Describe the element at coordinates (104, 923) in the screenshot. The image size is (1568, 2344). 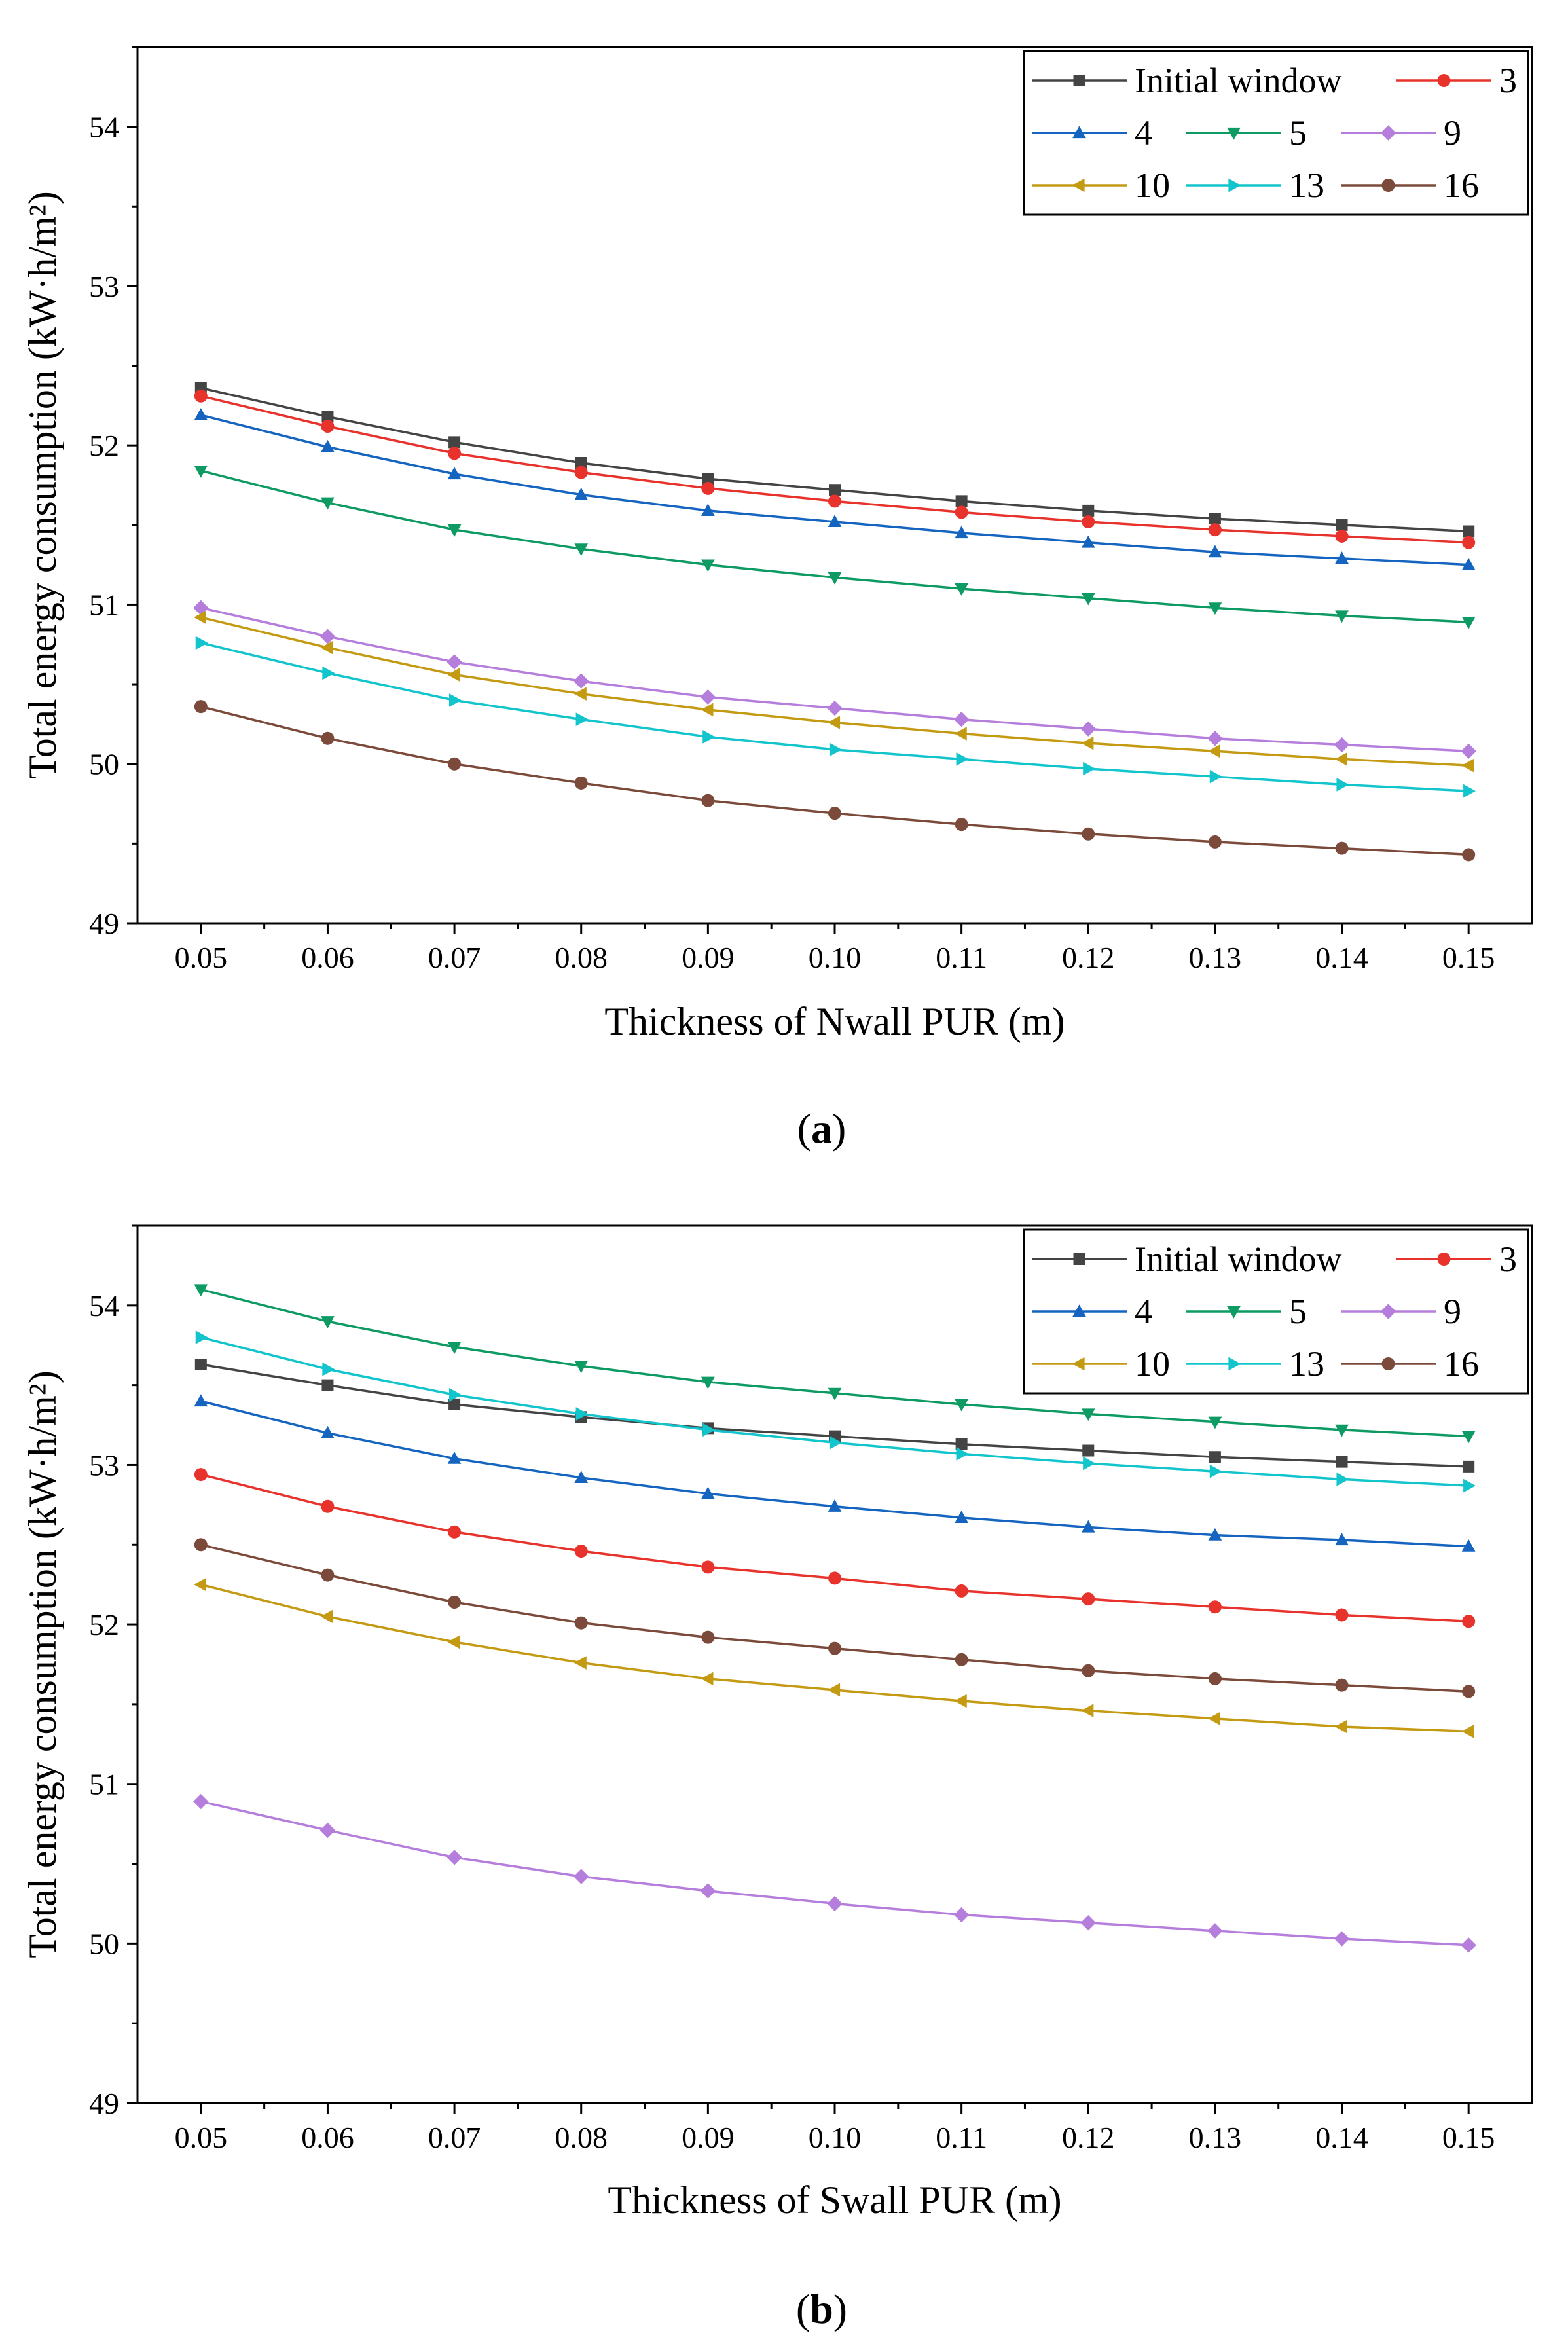
I see `y-tick-label: 49` at that location.